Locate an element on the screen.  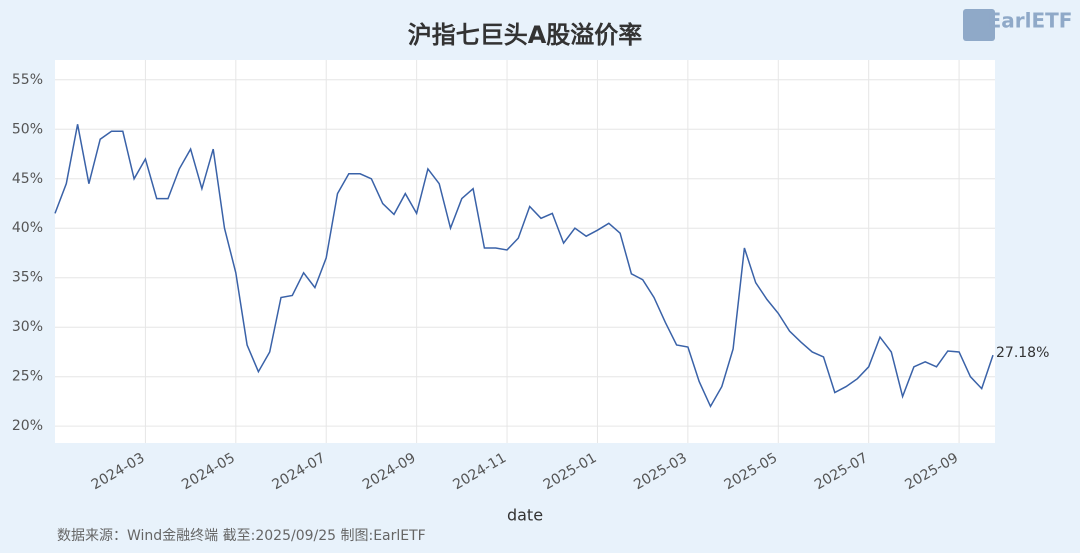
y-tick-label: 30% is located at coordinates (27, 327).